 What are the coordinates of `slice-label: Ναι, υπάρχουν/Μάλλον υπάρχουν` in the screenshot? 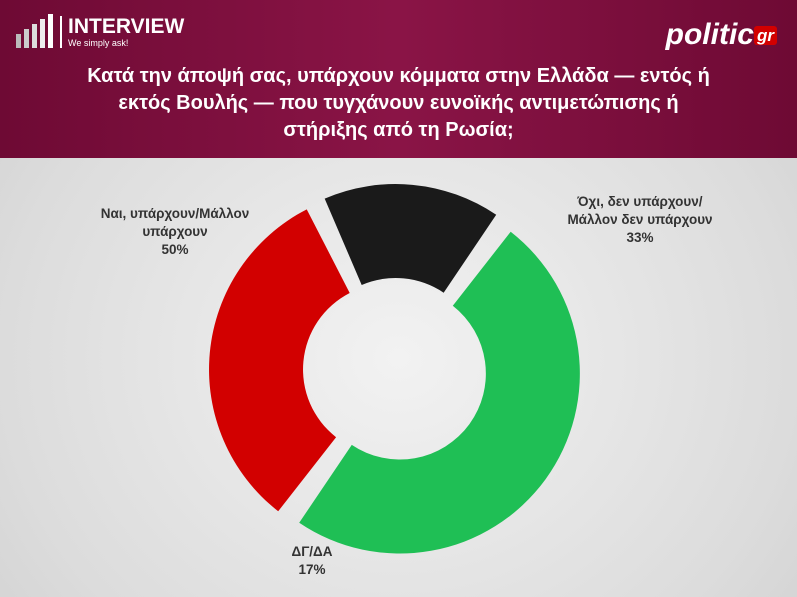 It's located at (175, 222).